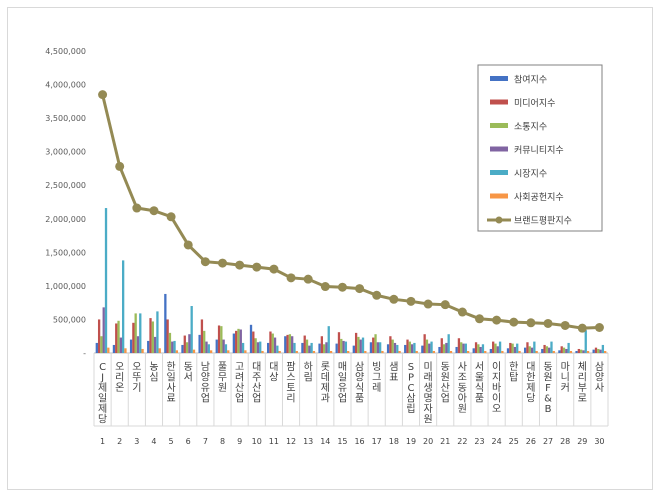 This screenshot has width=660, height=498. What do you see at coordinates (539, 150) in the screenshot?
I see `legend-label: 커뮤니티지수` at bounding box center [539, 150].